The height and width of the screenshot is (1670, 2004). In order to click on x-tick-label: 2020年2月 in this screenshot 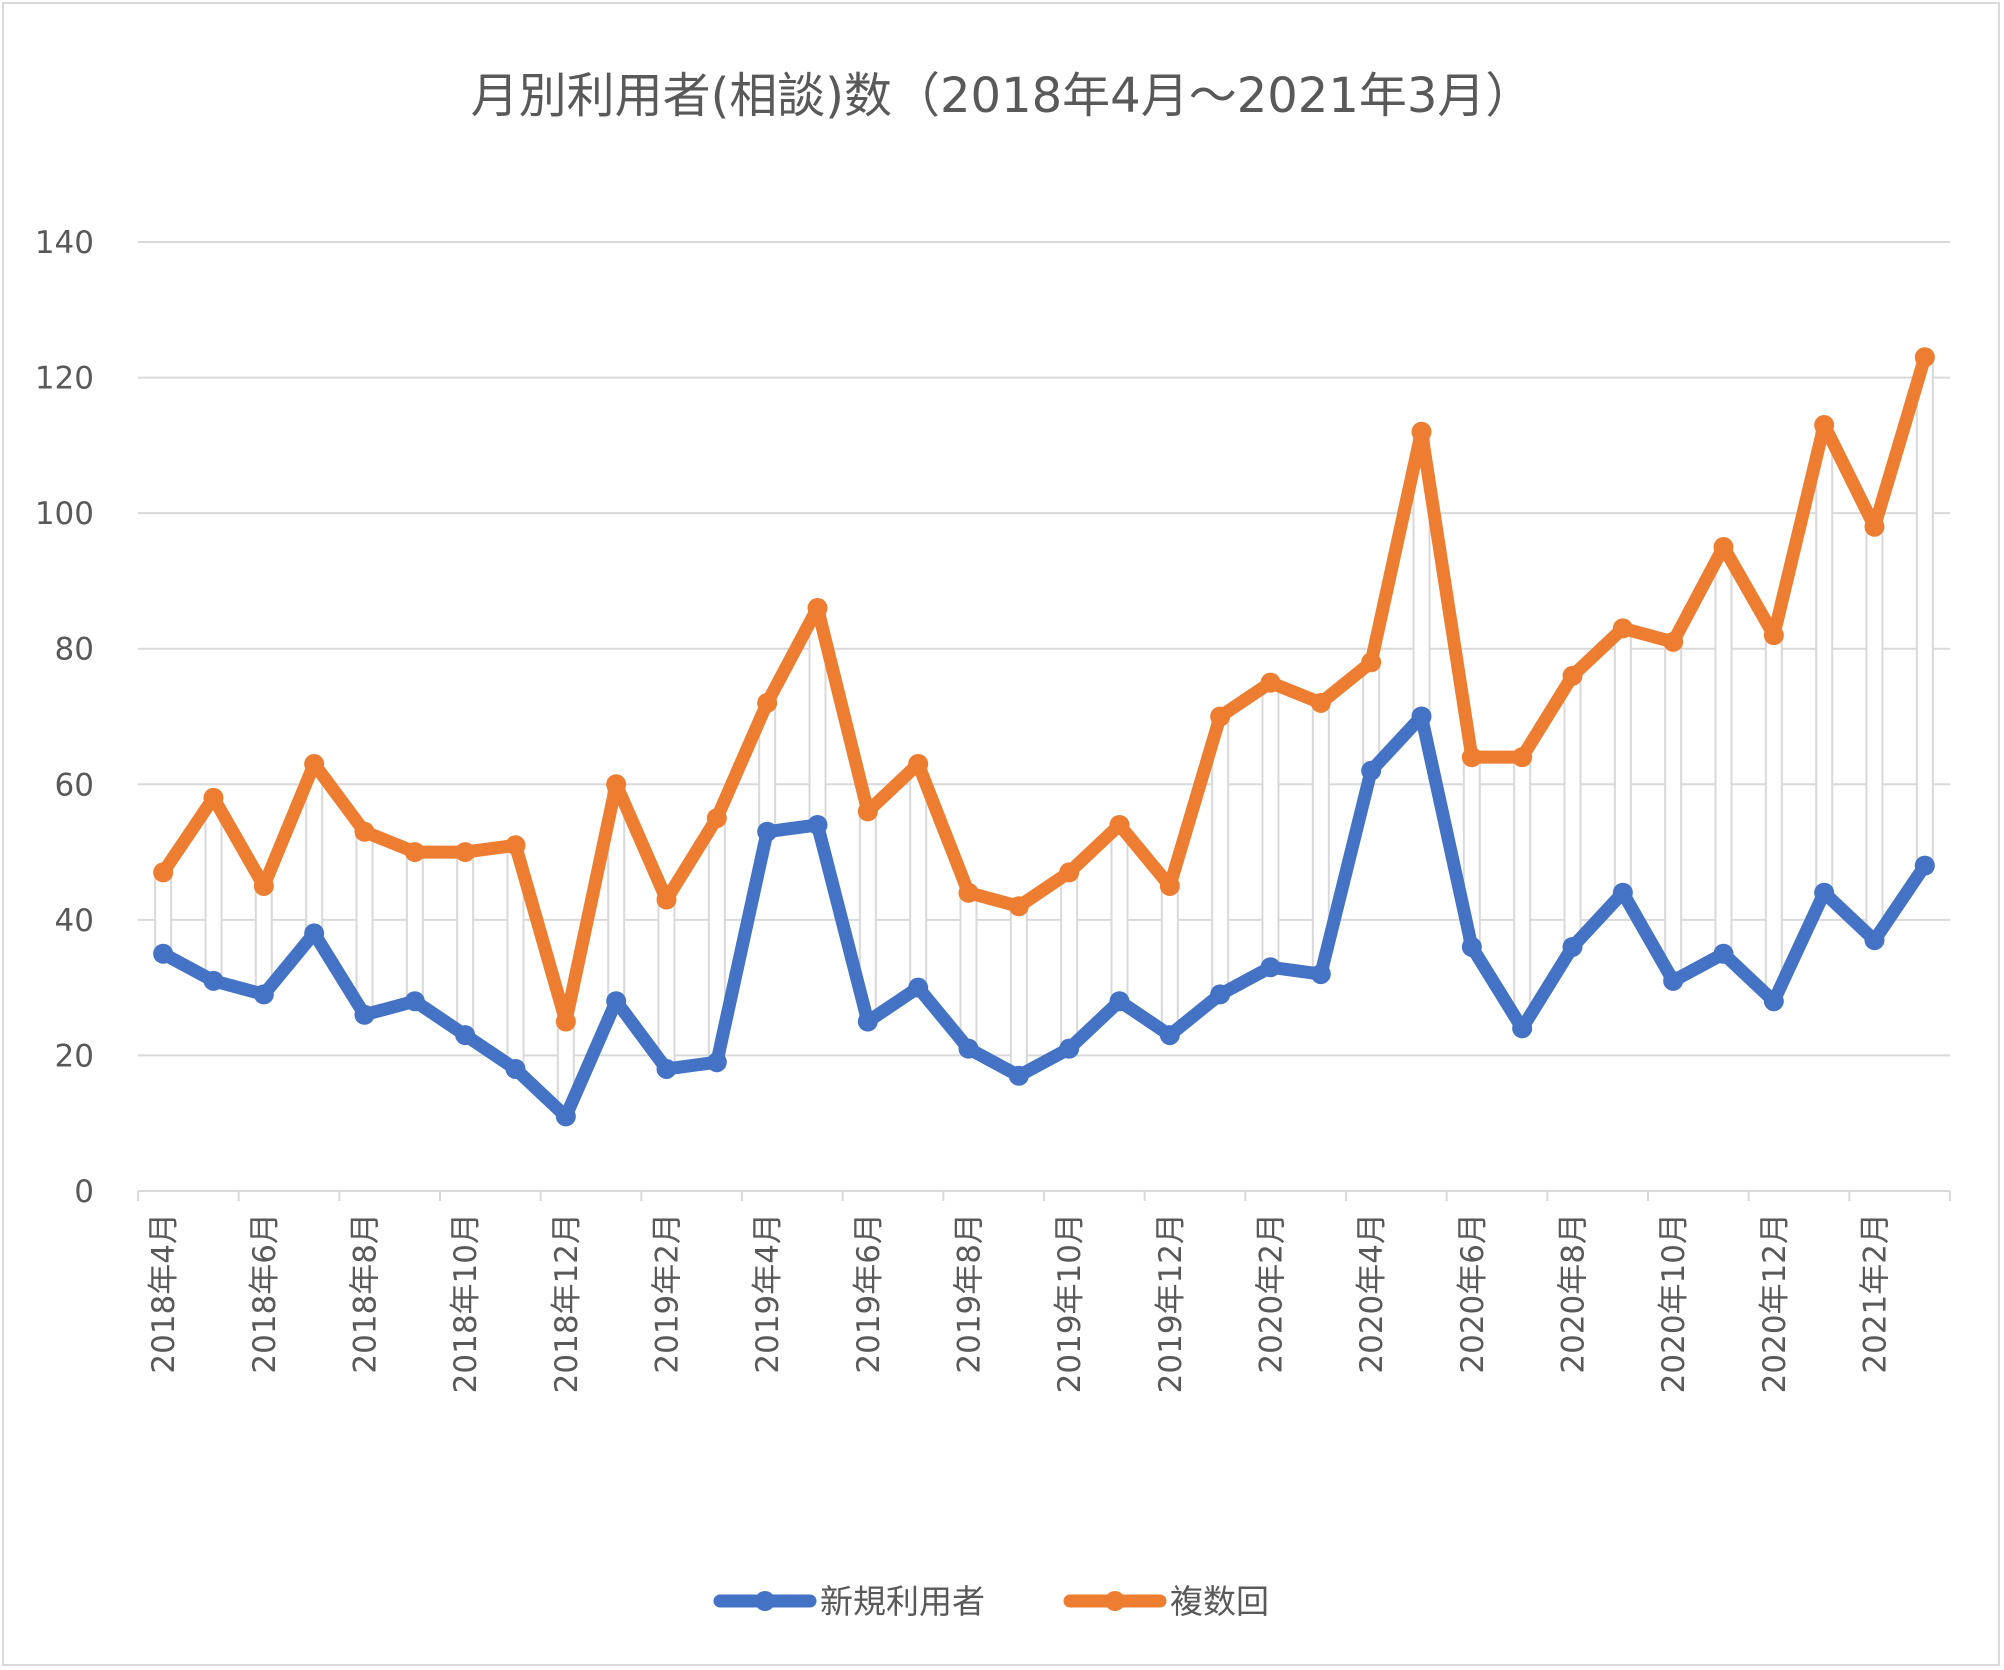, I will do `click(1272, 1293)`.